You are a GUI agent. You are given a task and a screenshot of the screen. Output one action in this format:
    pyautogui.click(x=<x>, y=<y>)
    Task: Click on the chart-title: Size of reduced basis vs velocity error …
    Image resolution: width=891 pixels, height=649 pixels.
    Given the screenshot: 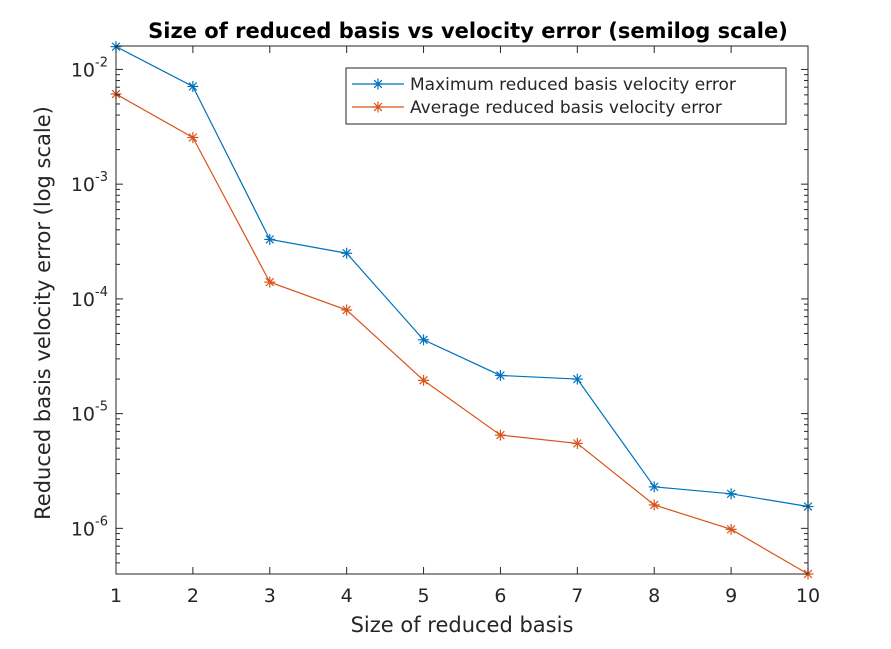 What is the action you would take?
    pyautogui.click(x=468, y=31)
    